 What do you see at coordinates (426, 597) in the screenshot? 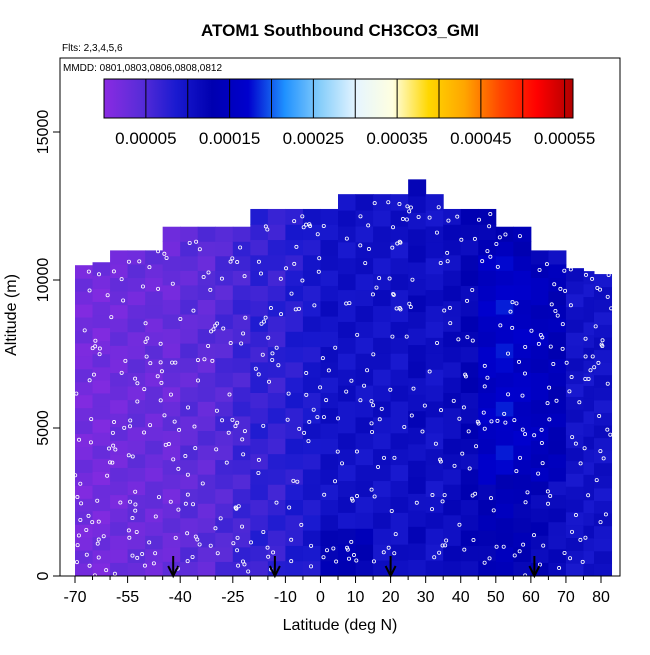
I see `x-tick-label: 30` at bounding box center [426, 597].